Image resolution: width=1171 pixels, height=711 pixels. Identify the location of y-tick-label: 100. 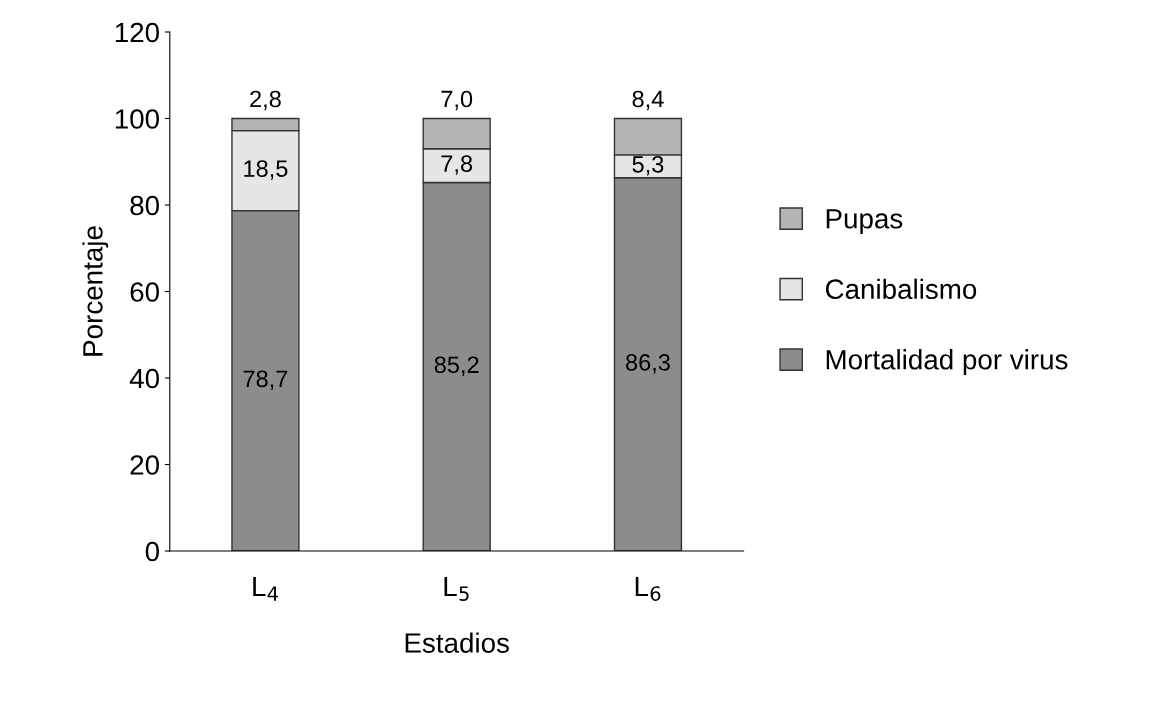
(137, 119).